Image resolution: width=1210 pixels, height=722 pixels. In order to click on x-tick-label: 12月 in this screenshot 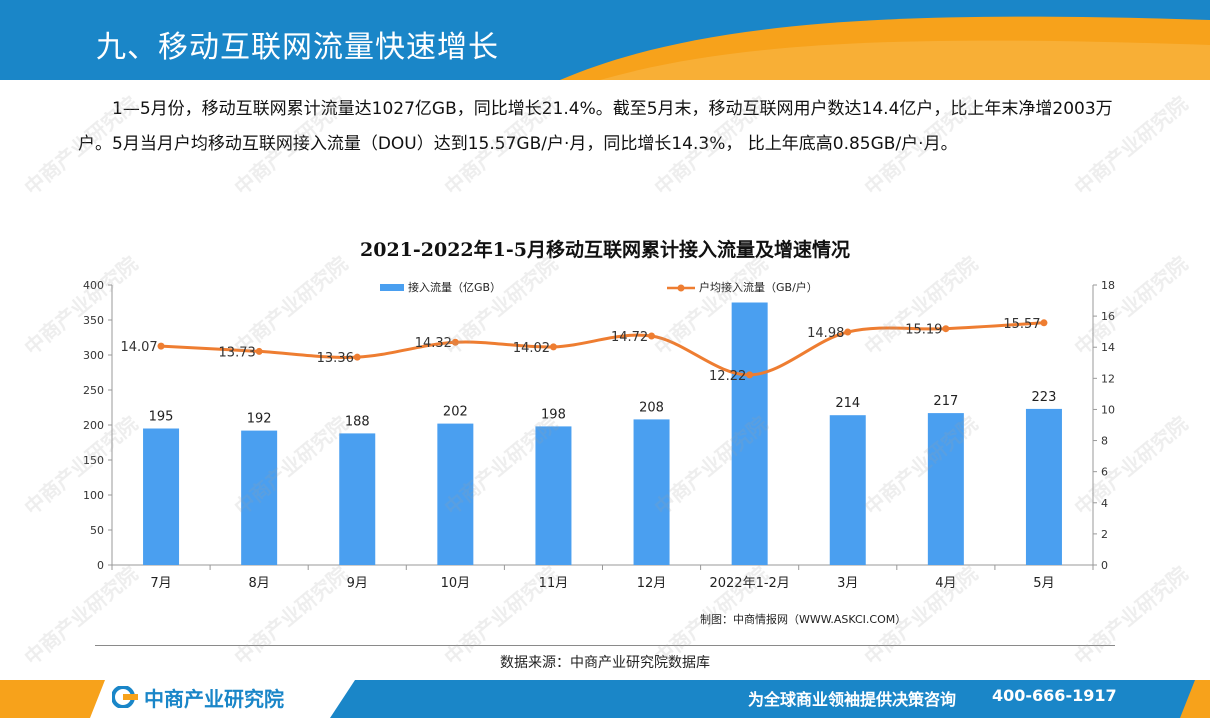, I will do `click(652, 583)`.